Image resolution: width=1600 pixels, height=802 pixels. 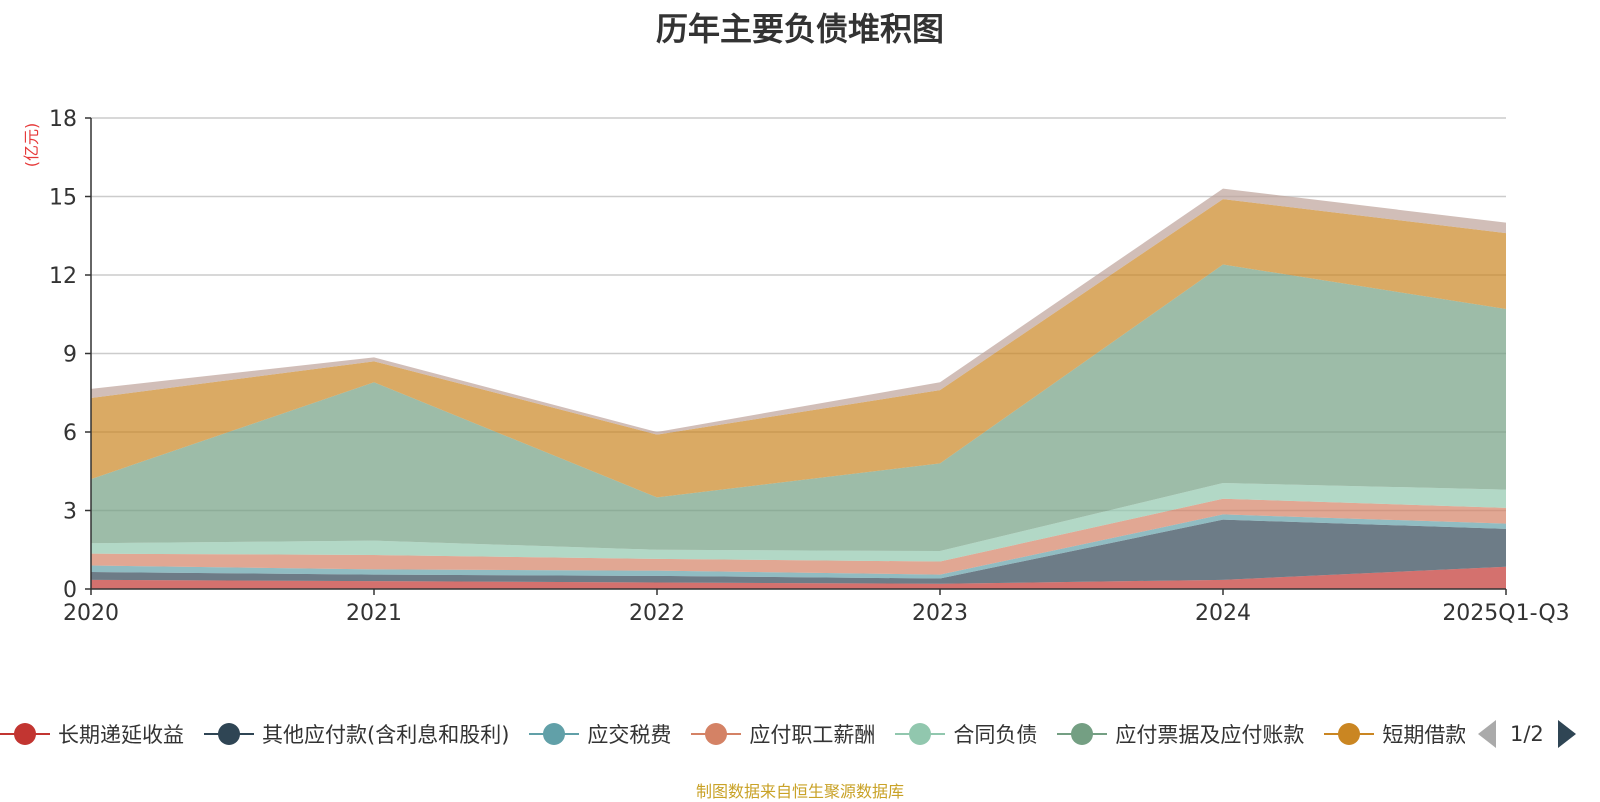 I want to click on legend-next-page-icon, so click(x=1566, y=734).